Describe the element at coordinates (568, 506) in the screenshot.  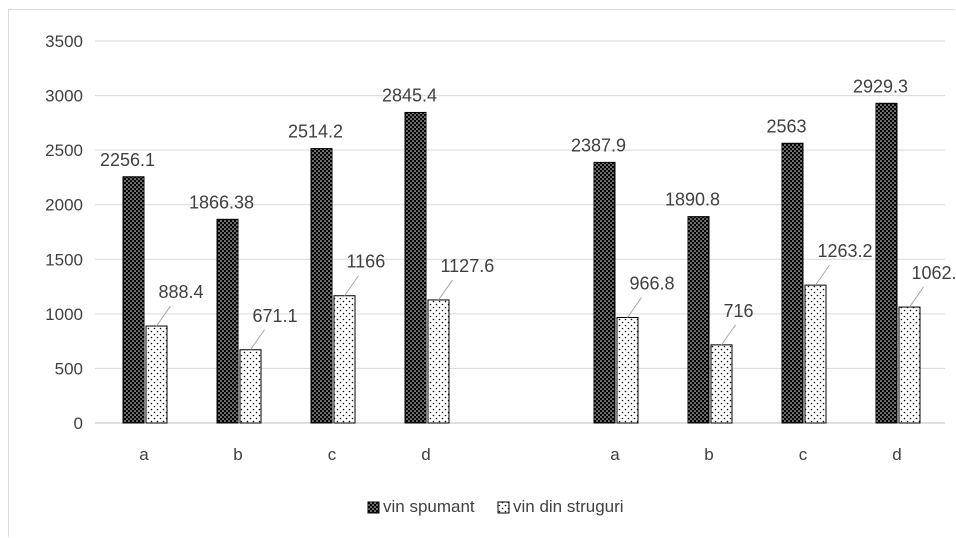
I see `legend-label-vin-din-struguri: vin din struguri` at that location.